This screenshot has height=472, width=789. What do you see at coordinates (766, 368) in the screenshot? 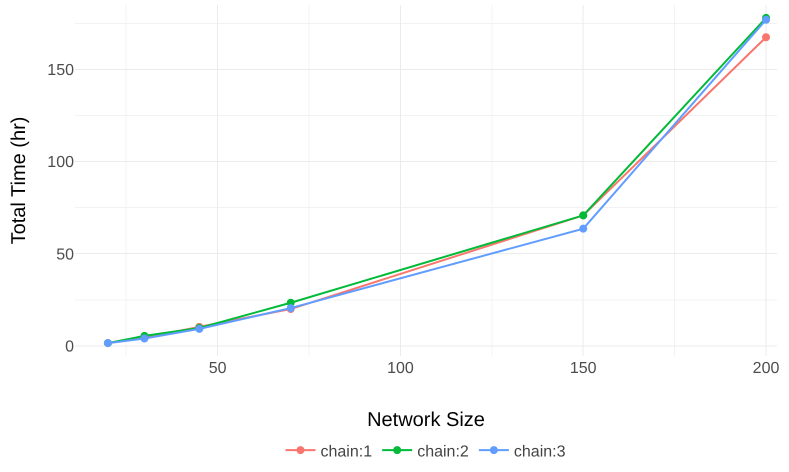
I see `x-tick-label: 200` at bounding box center [766, 368].